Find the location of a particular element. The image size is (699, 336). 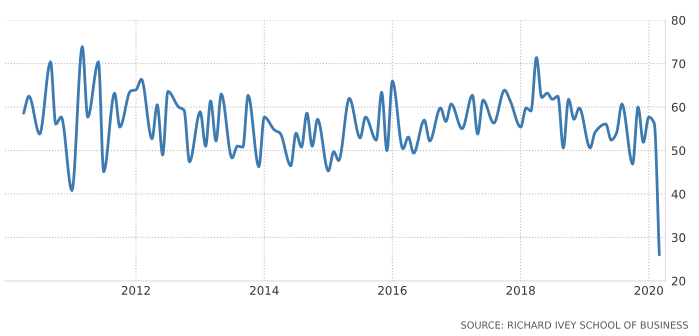

y-tick-label: 60 is located at coordinates (679, 107).